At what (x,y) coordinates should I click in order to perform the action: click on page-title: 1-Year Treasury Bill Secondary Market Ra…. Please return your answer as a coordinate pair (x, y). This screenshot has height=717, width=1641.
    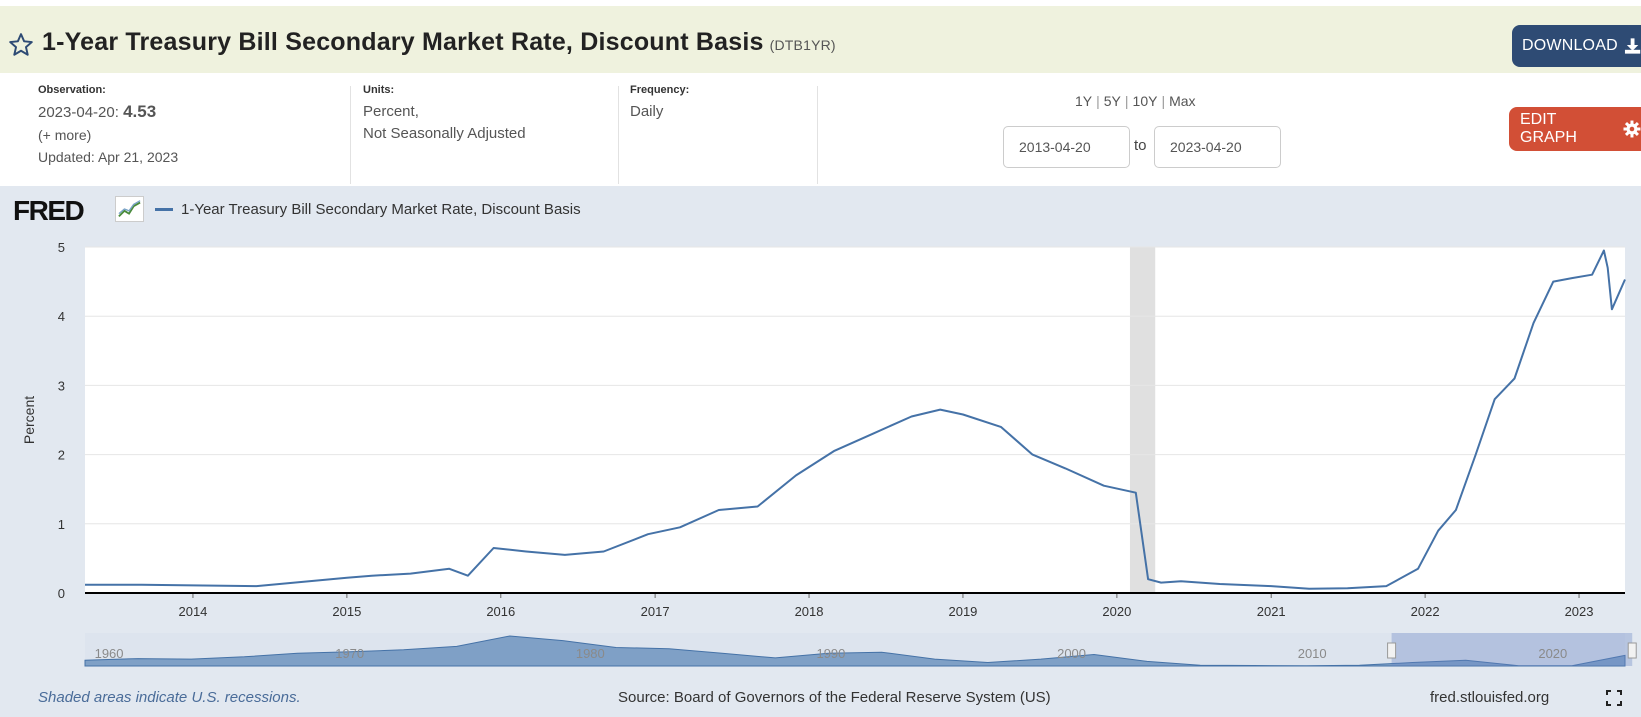
    Looking at the image, I should click on (439, 42).